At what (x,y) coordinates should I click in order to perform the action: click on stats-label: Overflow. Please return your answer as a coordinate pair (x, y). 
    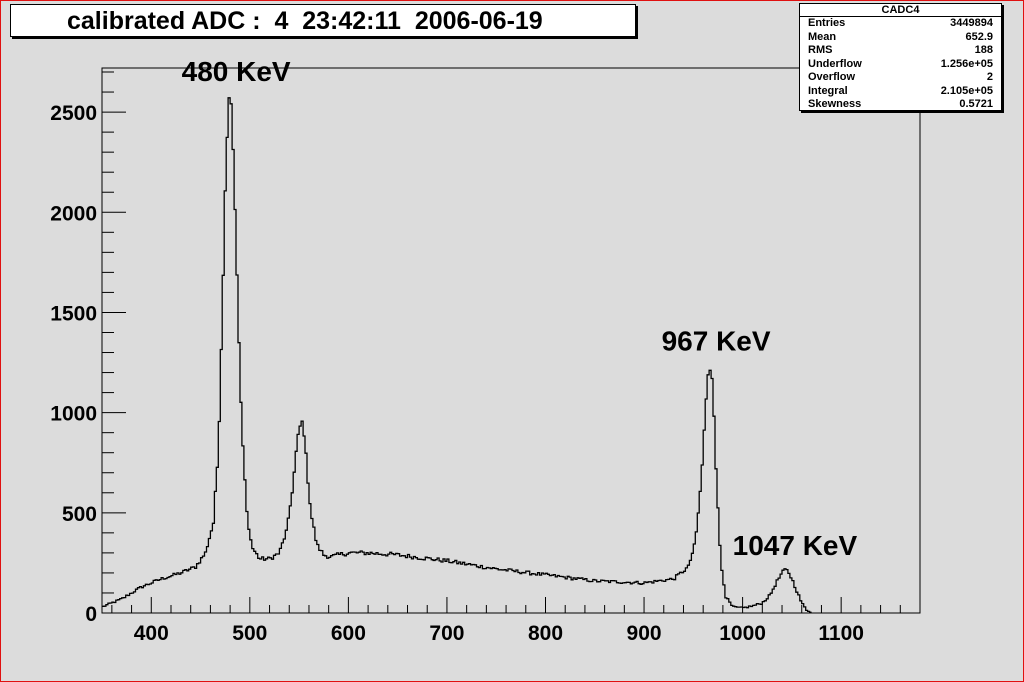
    Looking at the image, I should click on (832, 77).